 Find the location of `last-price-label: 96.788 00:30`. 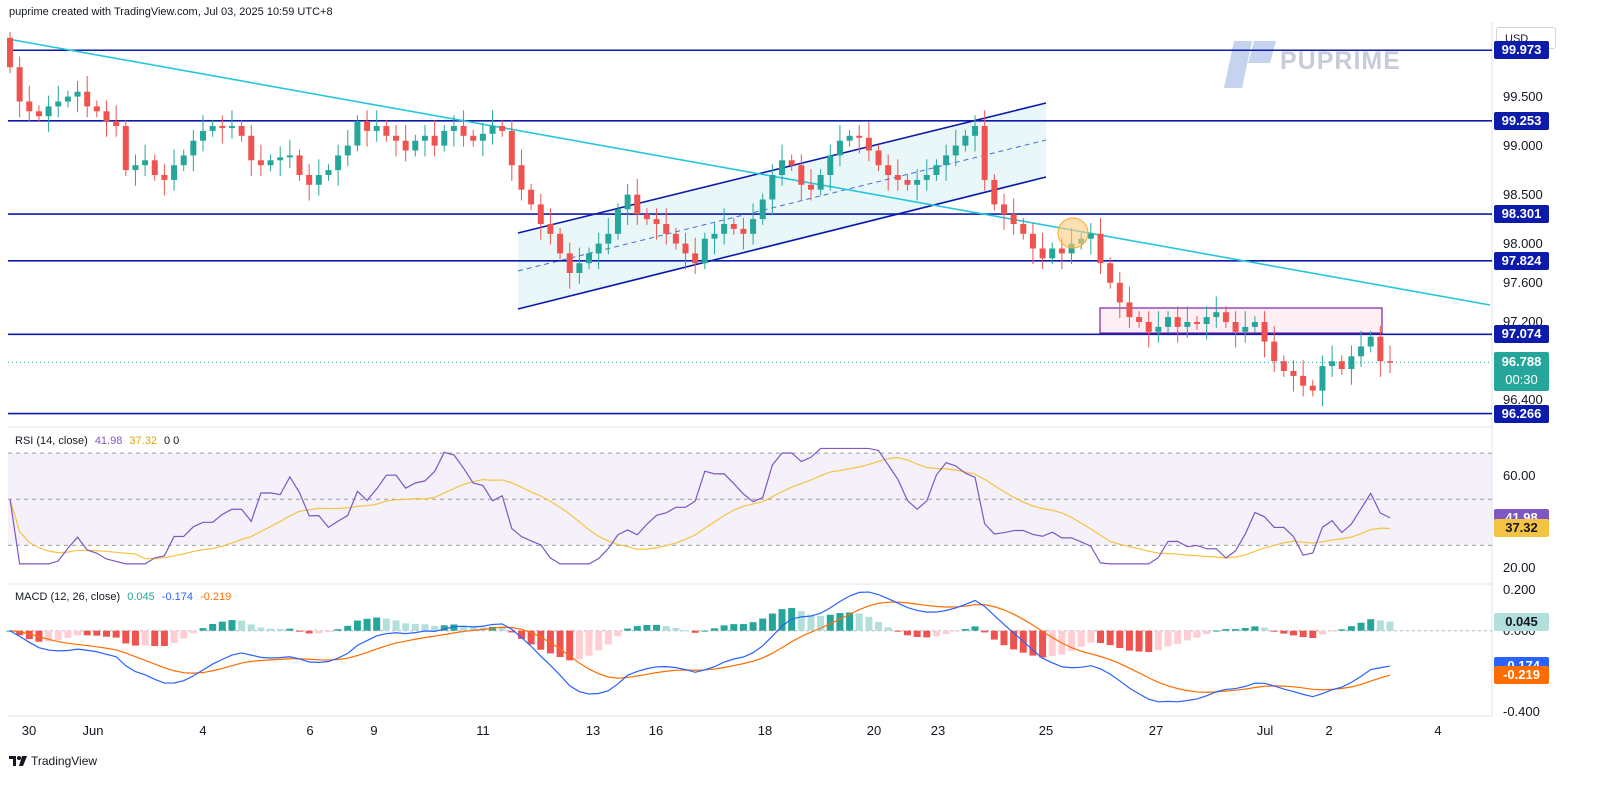

last-price-label: 96.788 00:30 is located at coordinates (1521, 372).